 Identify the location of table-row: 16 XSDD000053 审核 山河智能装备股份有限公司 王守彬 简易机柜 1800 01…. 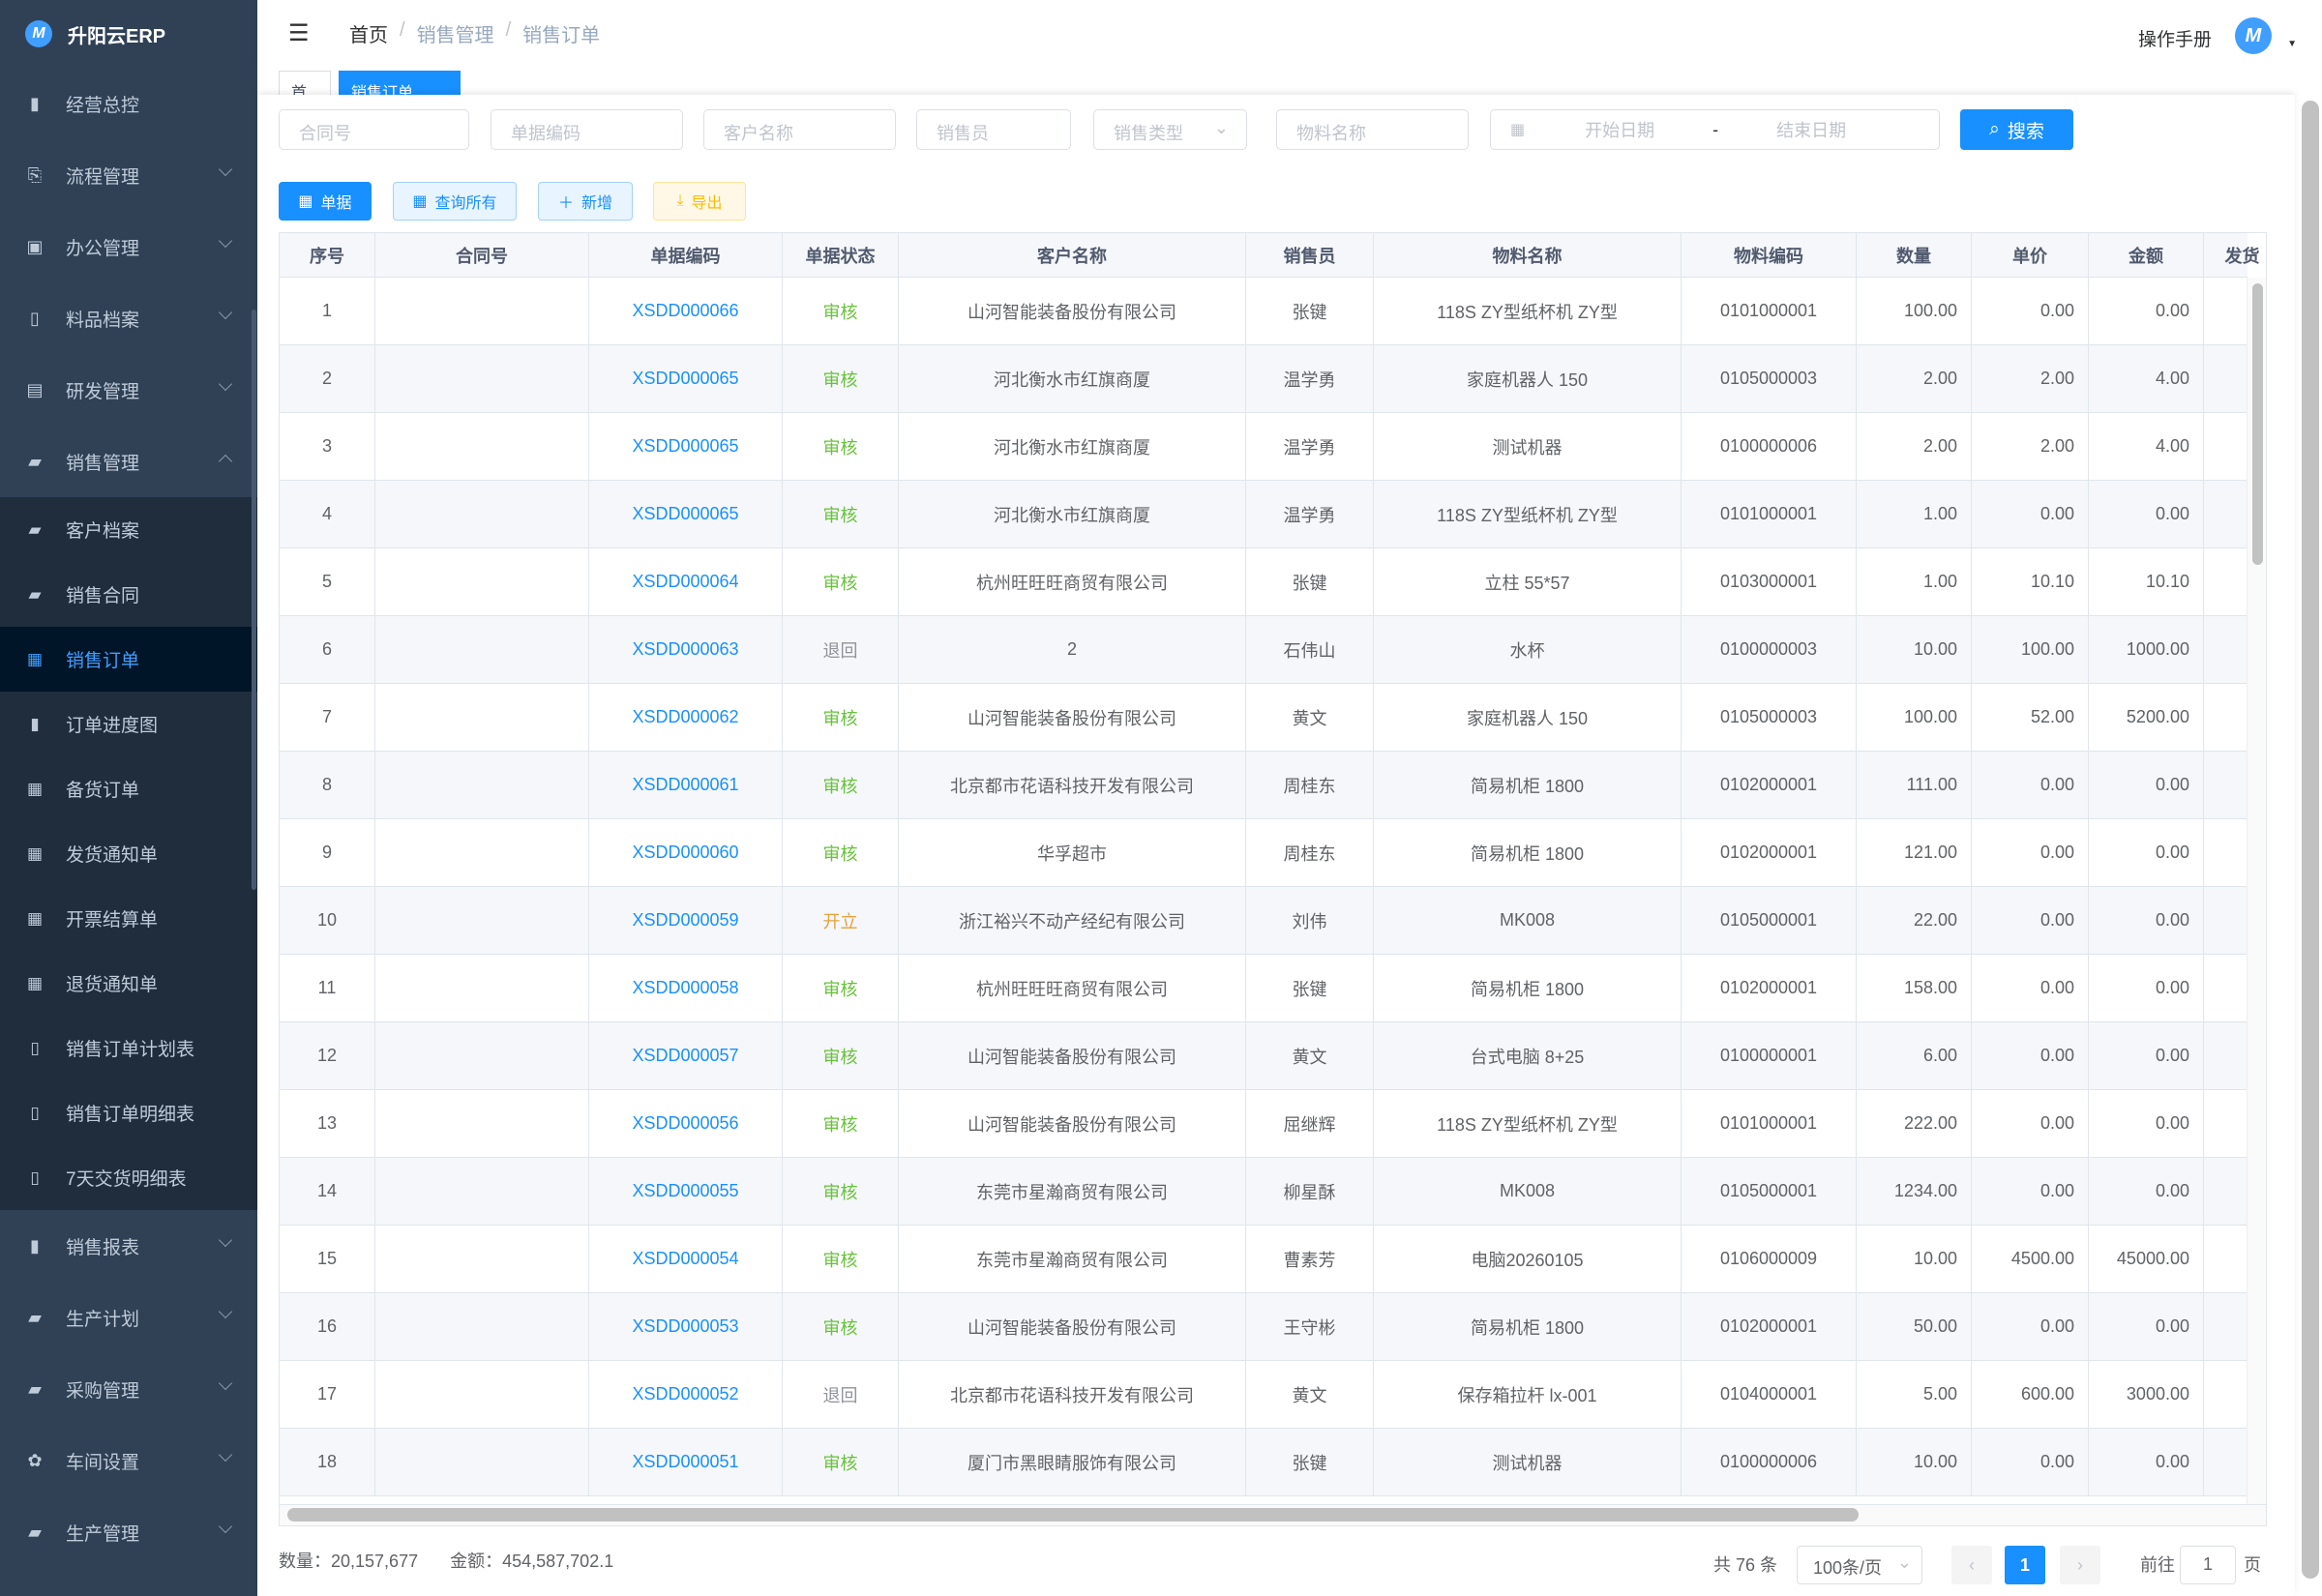
(1264, 1327).